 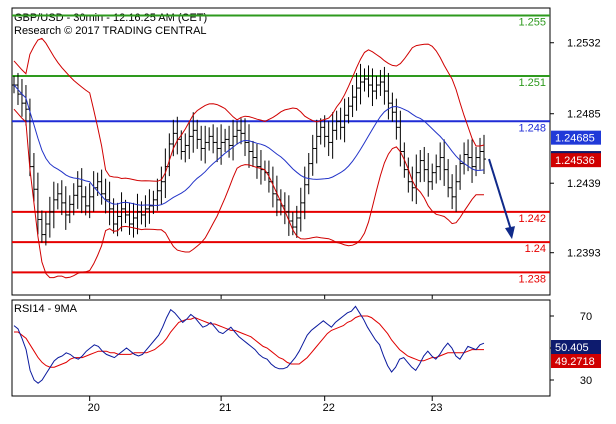 I want to click on level-label-1.251: 1.251, so click(x=532, y=83).